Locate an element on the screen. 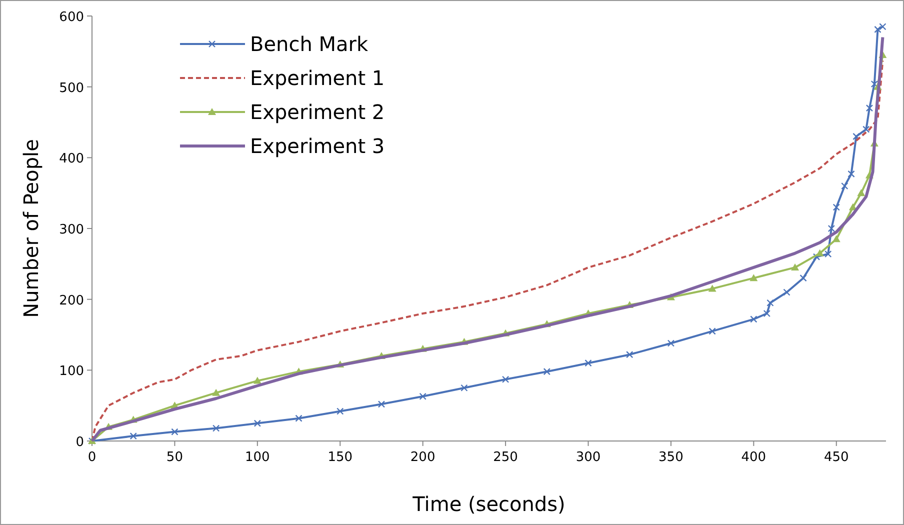  x-tick-label: 450 is located at coordinates (836, 457).